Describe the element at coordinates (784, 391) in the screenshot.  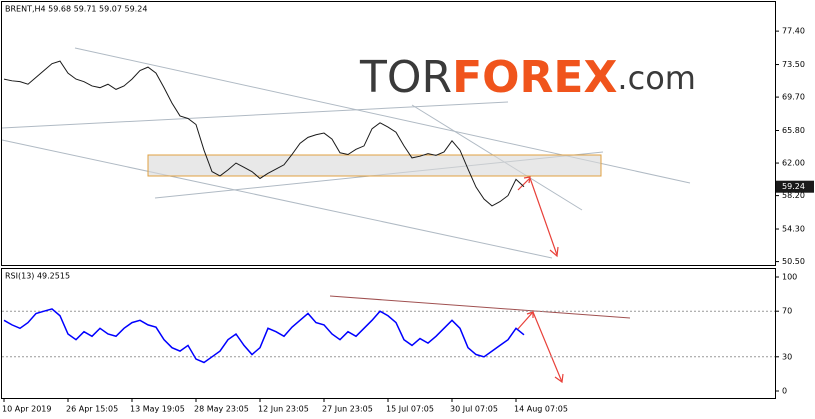
I see `y-tick-label: 0` at that location.